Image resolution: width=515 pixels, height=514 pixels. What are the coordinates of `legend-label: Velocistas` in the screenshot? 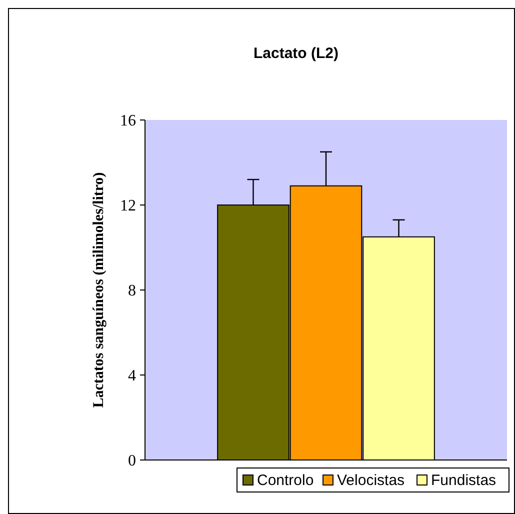 It's located at (371, 480).